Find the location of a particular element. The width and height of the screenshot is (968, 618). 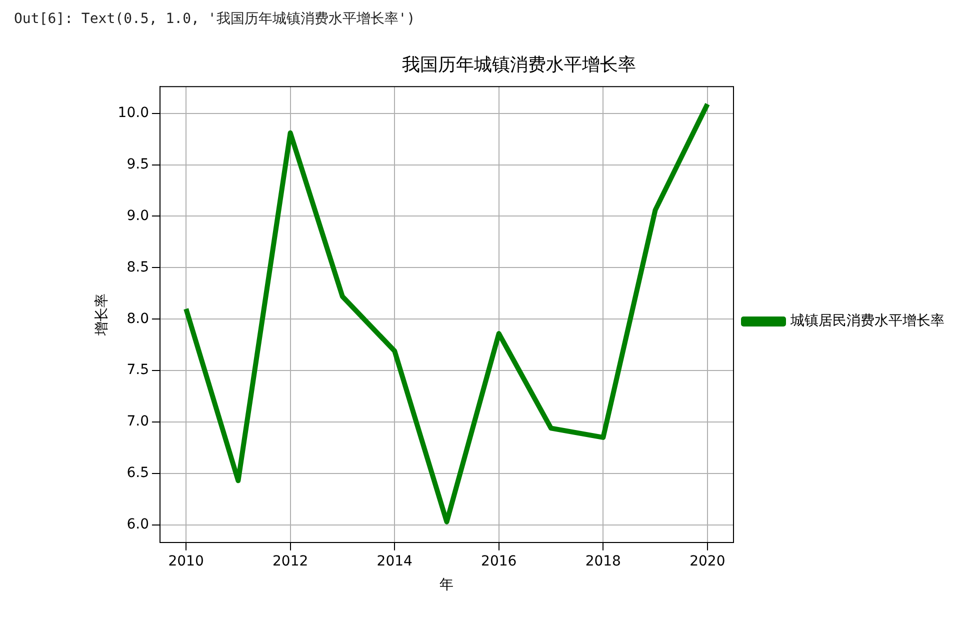

y-tick-label: 8.0 is located at coordinates (137, 318).